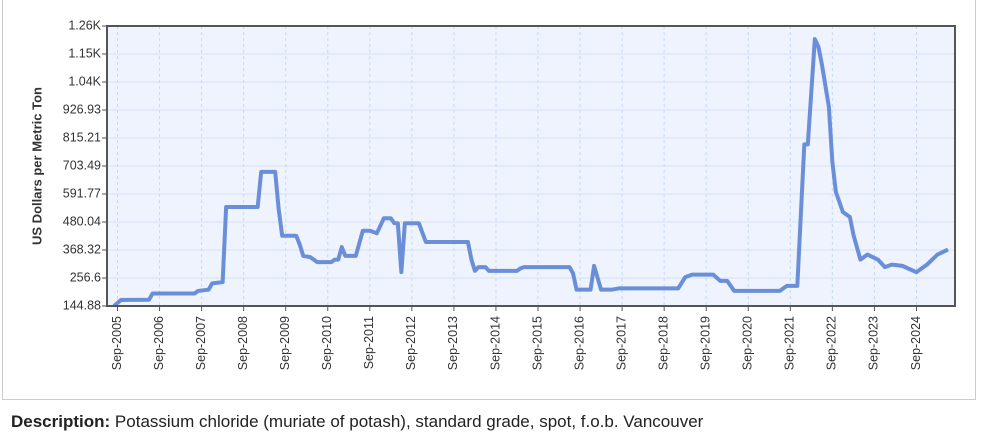 Image resolution: width=981 pixels, height=434 pixels. I want to click on x-tick-label: Sep-2006, so click(159, 343).